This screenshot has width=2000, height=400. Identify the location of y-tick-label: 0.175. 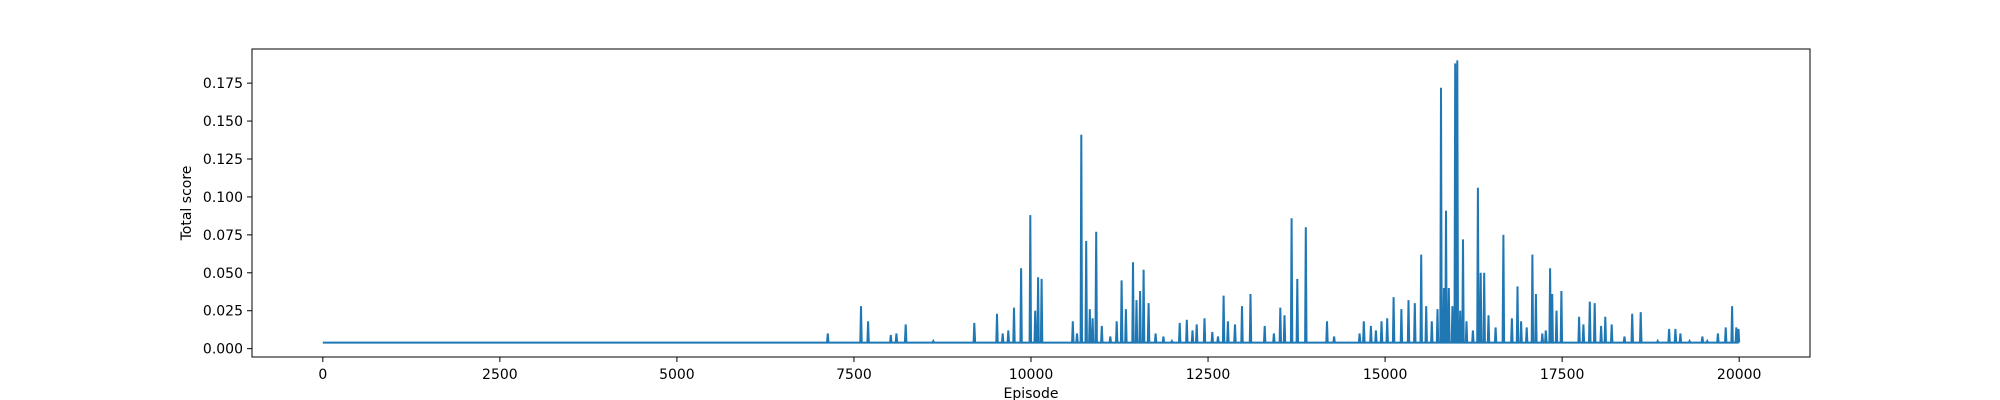
(223, 84).